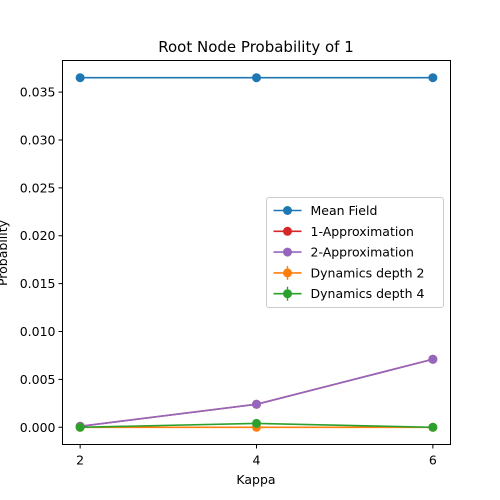 The image size is (500, 500). I want to click on legend-item: Mean Field, so click(325, 210).